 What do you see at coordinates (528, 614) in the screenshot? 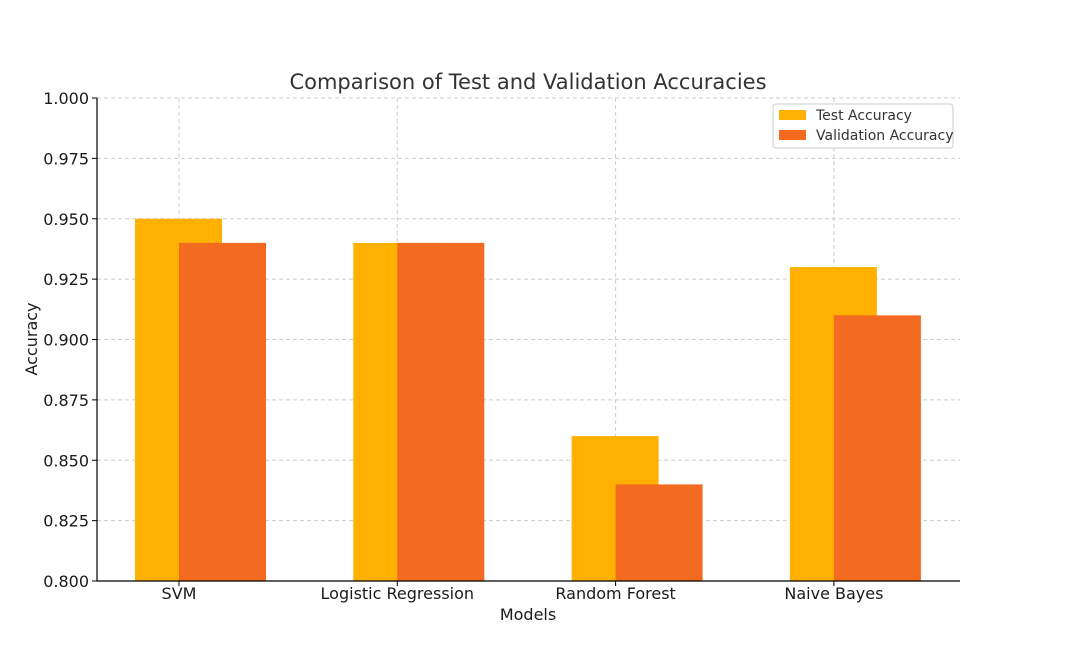
I see `x-axis-title: Models` at bounding box center [528, 614].